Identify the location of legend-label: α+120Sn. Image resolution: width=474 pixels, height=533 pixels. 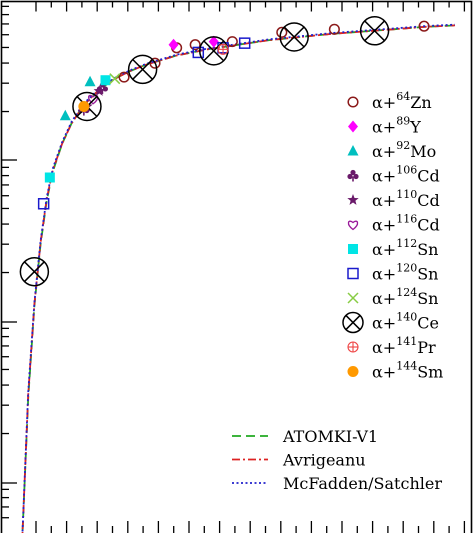
(405, 273).